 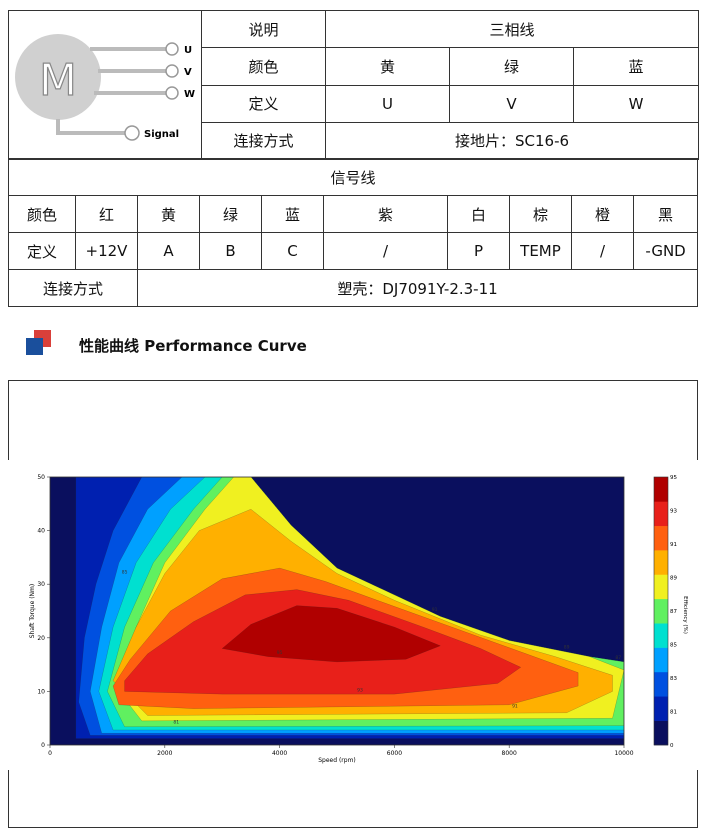 I want to click on signal-cell: 黑, so click(x=665, y=214).